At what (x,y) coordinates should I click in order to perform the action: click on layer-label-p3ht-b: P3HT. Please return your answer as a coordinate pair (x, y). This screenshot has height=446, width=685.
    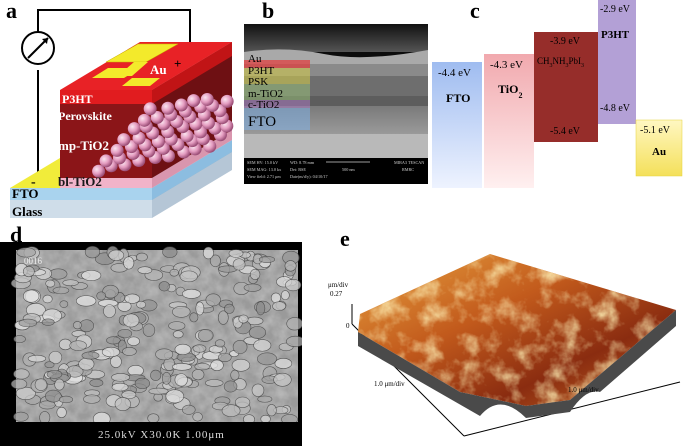
    Looking at the image, I should click on (261, 71).